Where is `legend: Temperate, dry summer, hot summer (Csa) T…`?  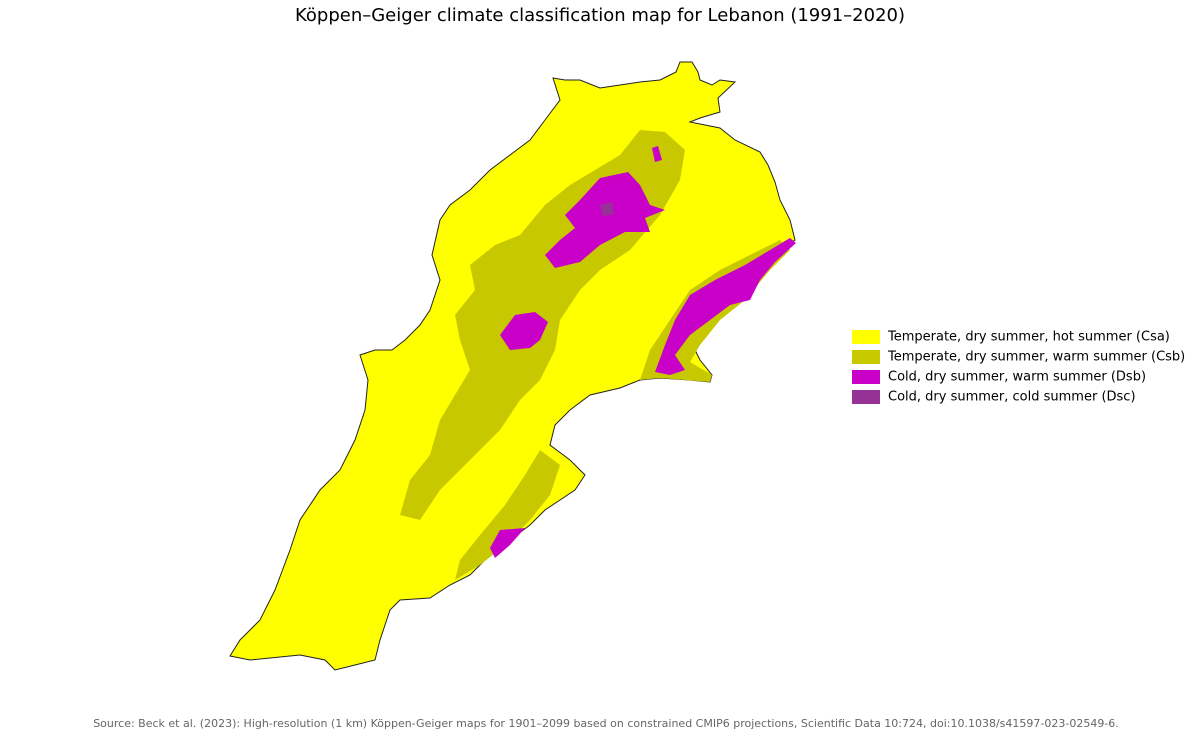
legend: Temperate, dry summer, hot summer (Csa) T… is located at coordinates (1018, 367).